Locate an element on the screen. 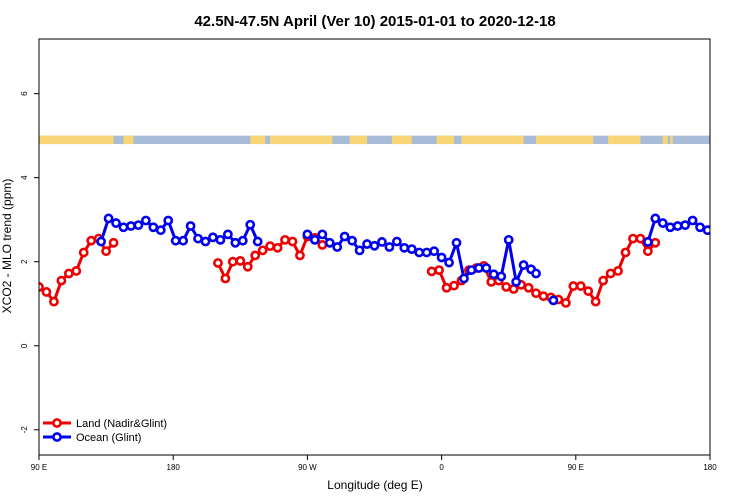  y-tick-label: 6 is located at coordinates (24, 93).